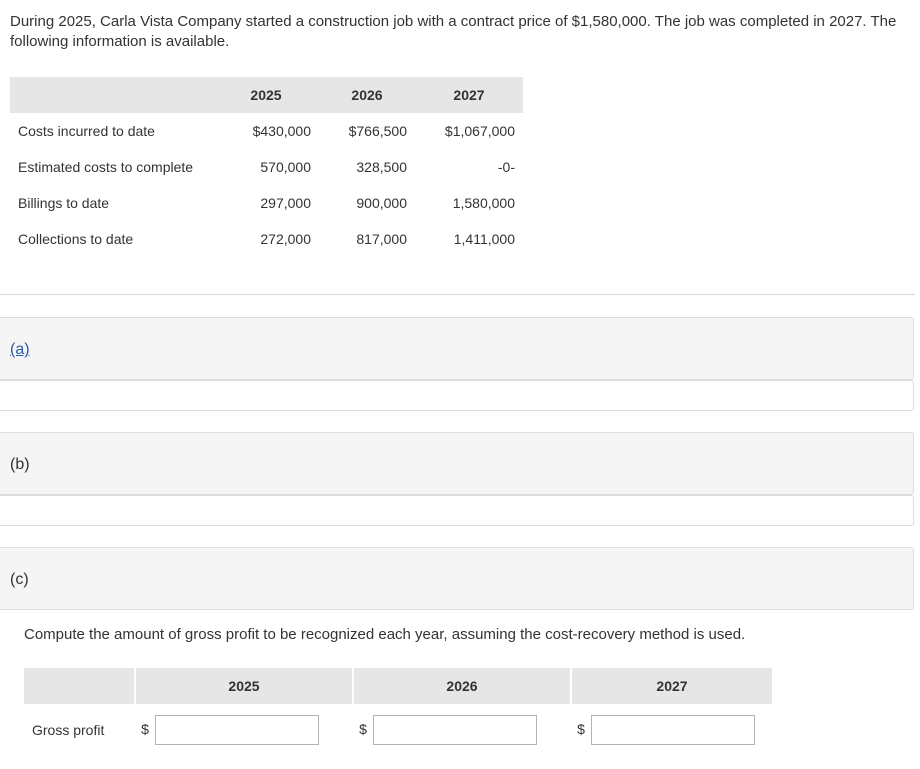  I want to click on info-header-row: 2025 2026 2027, so click(266, 95).